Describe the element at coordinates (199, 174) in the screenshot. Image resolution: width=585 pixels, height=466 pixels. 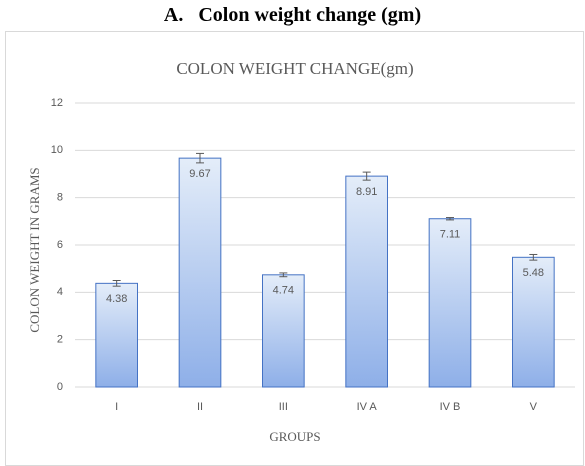
I see `data-label: 9.67` at that location.